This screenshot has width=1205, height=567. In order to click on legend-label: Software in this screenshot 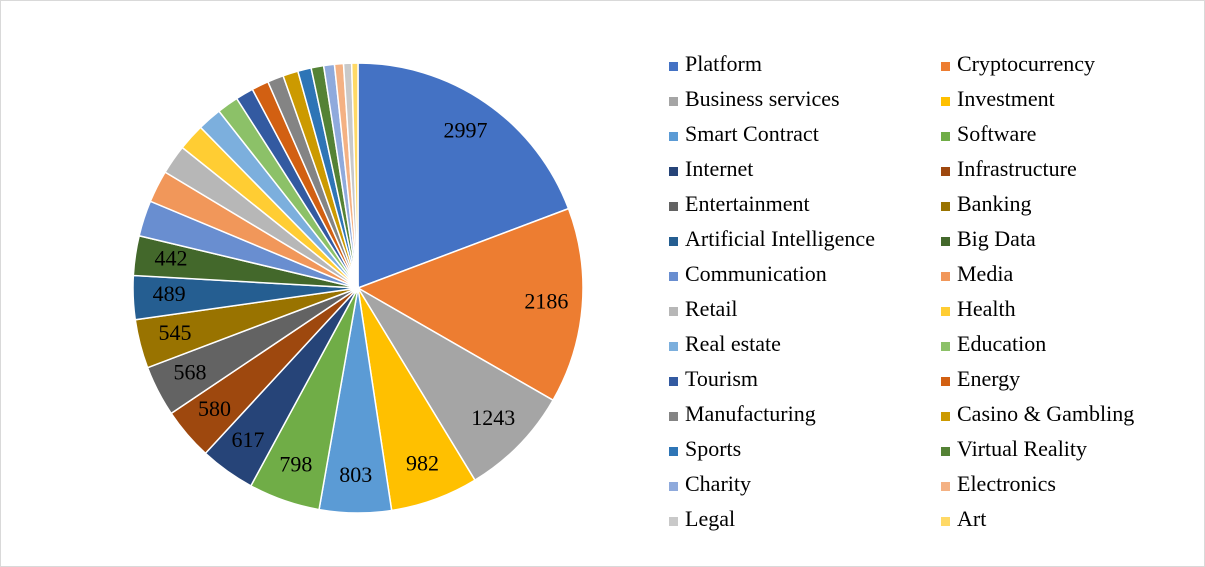, I will do `click(996, 133)`.